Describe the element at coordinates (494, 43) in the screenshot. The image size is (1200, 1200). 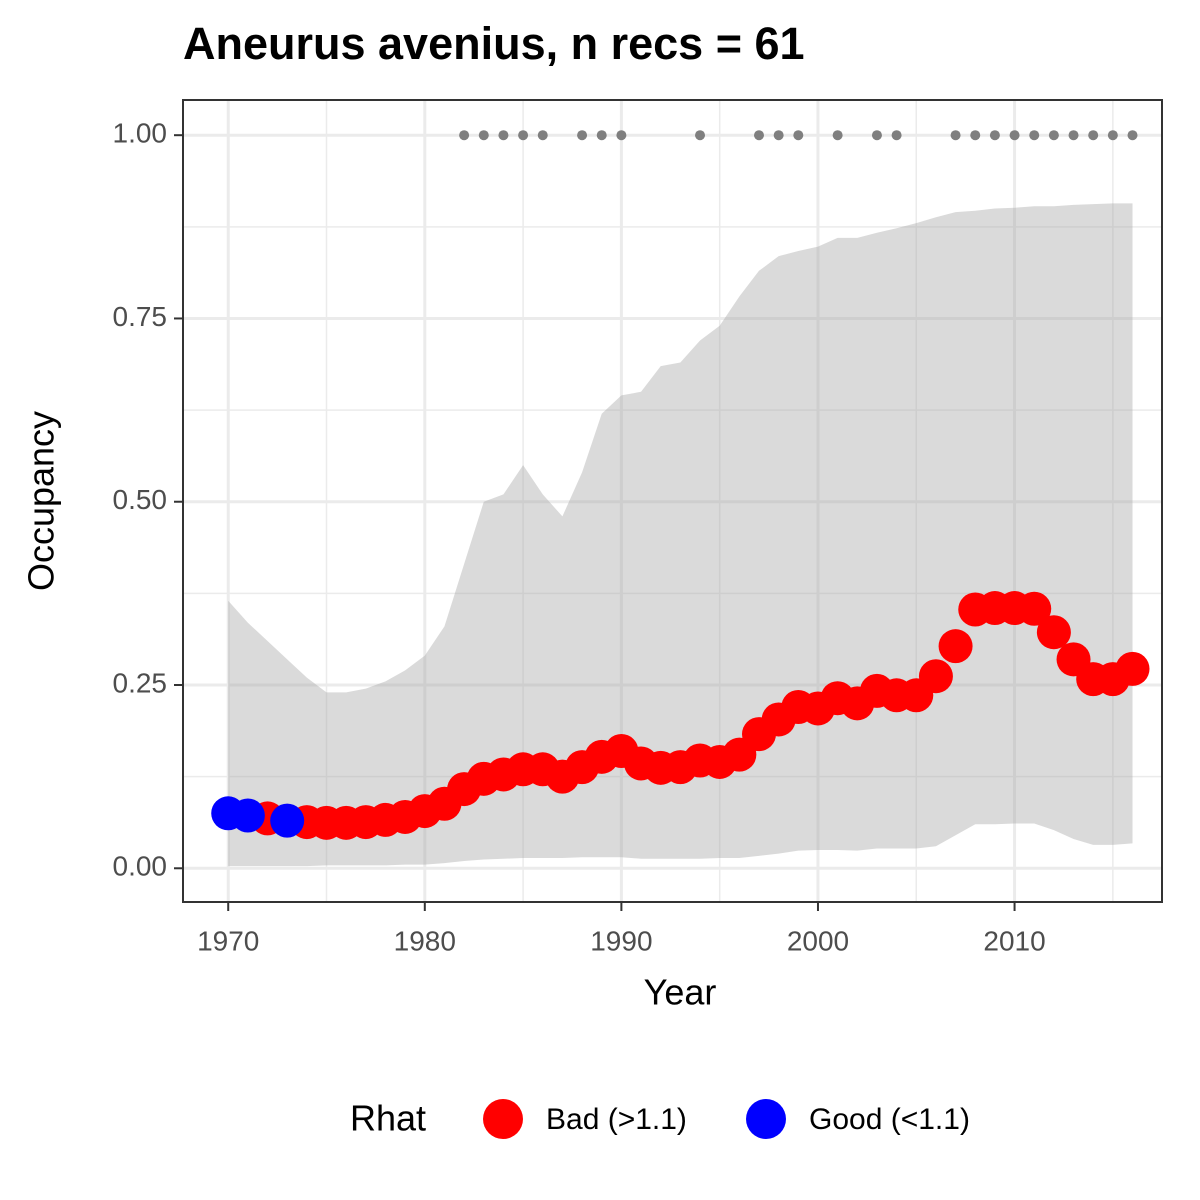
I see `chart-title: Aneurus avenius, n recs = 61` at that location.